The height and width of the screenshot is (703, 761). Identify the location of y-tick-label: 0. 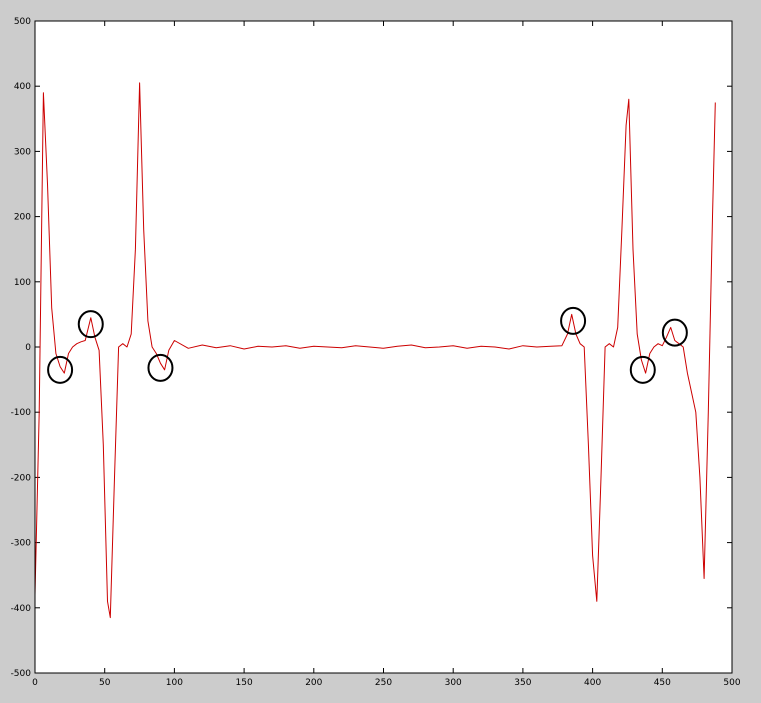
(28, 348).